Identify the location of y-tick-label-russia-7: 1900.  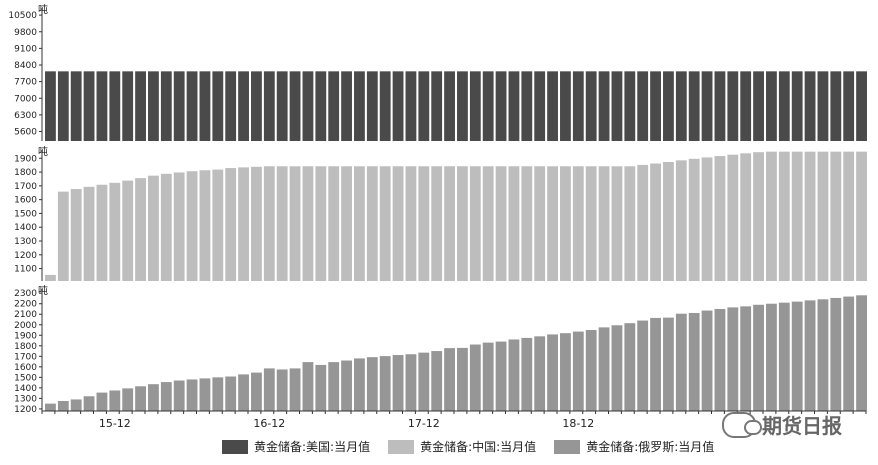
(25, 336).